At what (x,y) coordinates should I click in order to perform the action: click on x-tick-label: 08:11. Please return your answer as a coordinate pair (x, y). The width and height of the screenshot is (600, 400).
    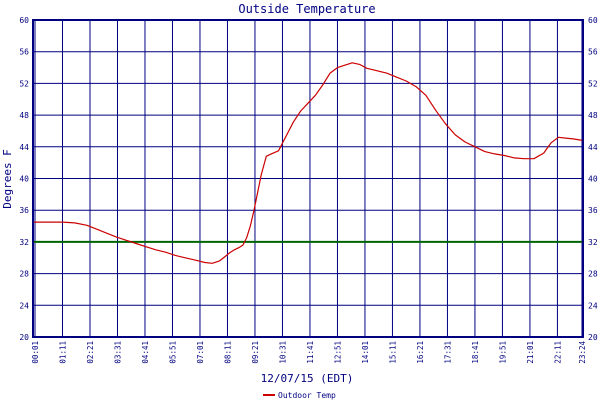
    Looking at the image, I should click on (227, 352).